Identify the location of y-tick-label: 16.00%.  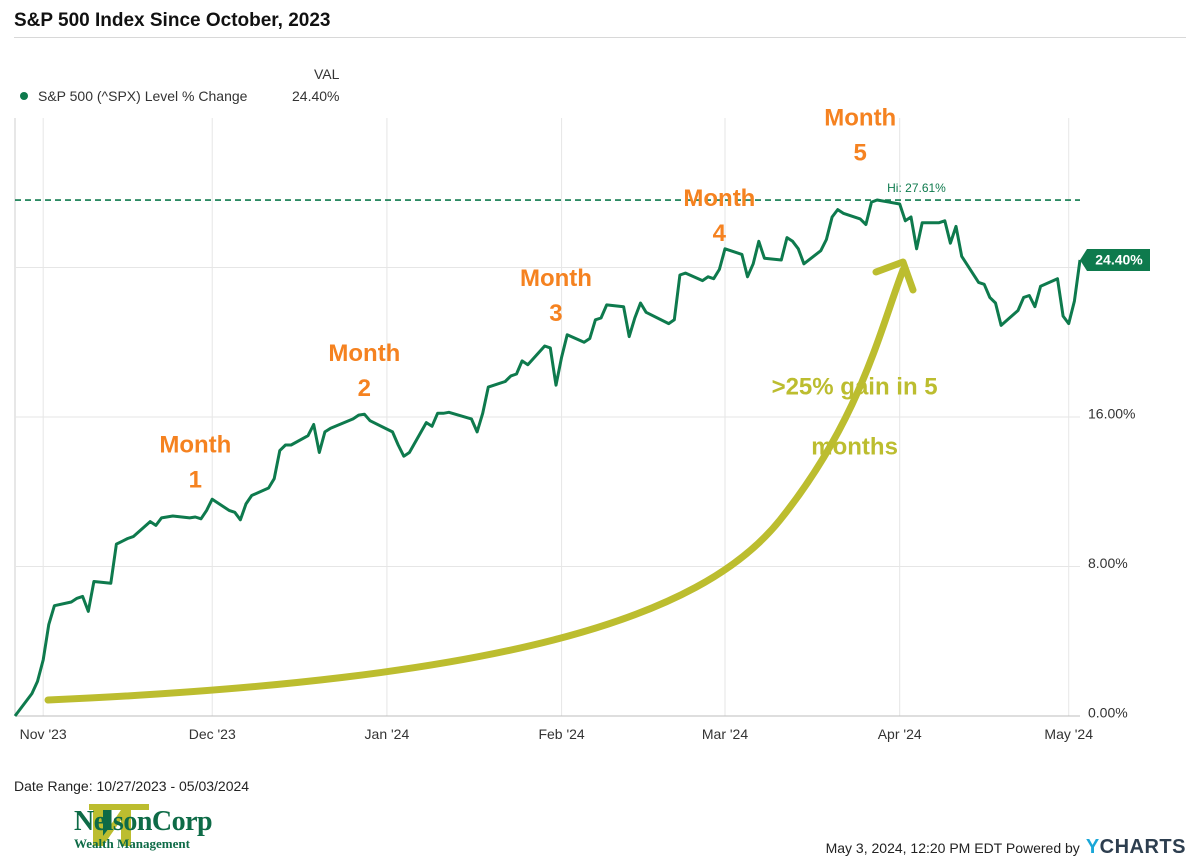
(1111, 414).